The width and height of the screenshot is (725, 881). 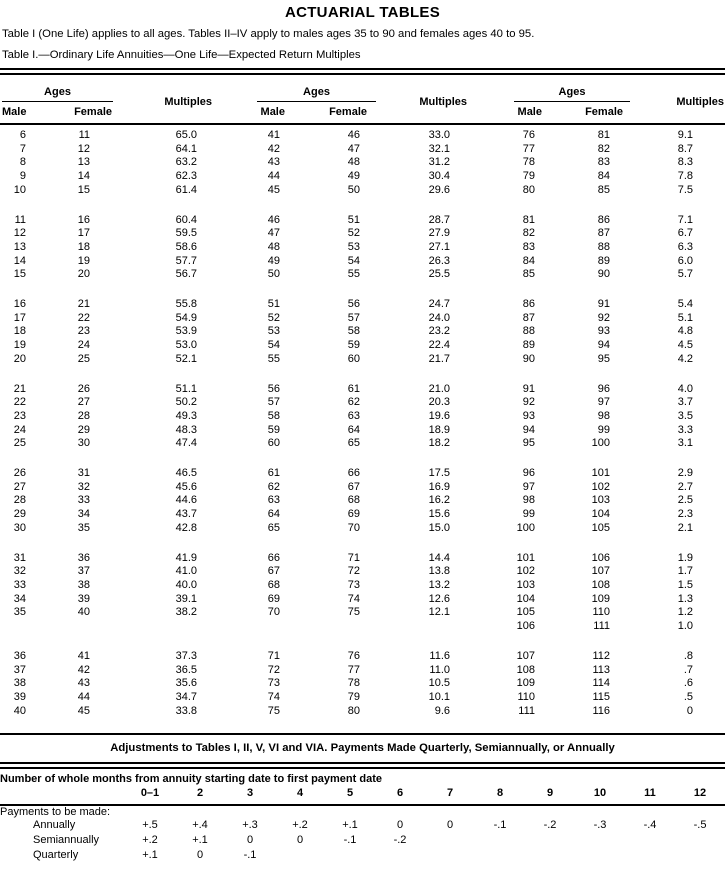 What do you see at coordinates (186, 598) in the screenshot?
I see `table-cell: 39.1` at bounding box center [186, 598].